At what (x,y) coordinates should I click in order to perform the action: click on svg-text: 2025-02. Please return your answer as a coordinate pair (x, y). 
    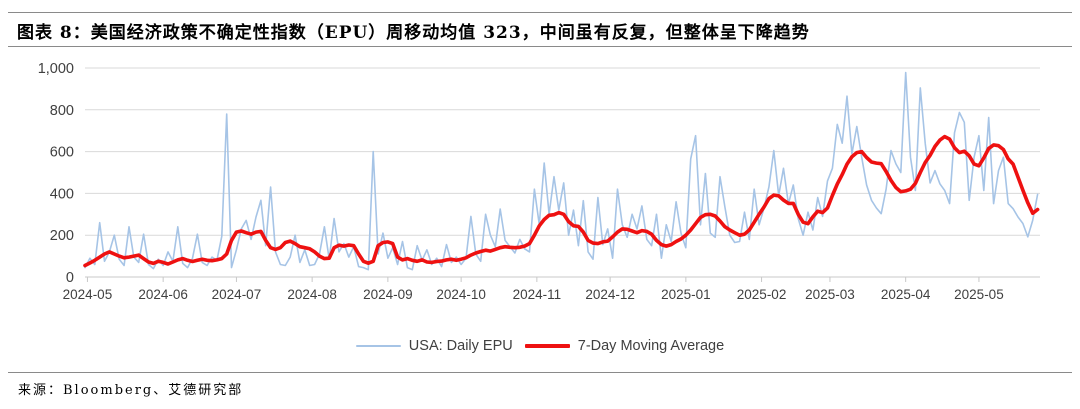
    Looking at the image, I should click on (762, 294).